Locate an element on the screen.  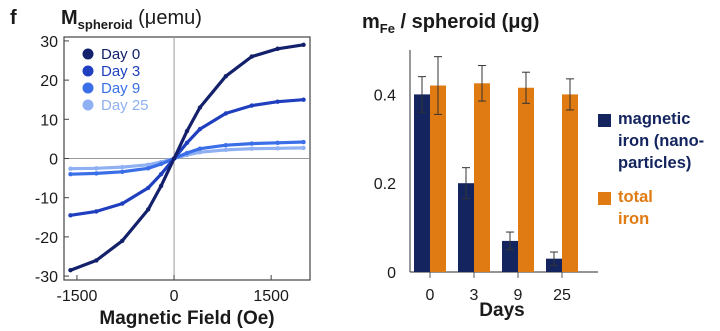
legend-swatch-total-iron is located at coordinates (604, 198).